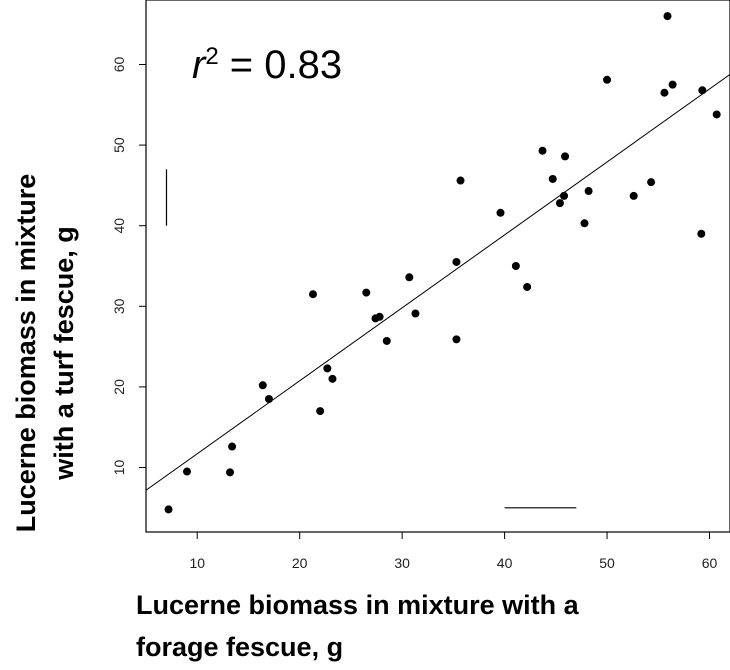 This screenshot has width=730, height=670. What do you see at coordinates (300, 563) in the screenshot?
I see `x-tick-label: 20` at bounding box center [300, 563].